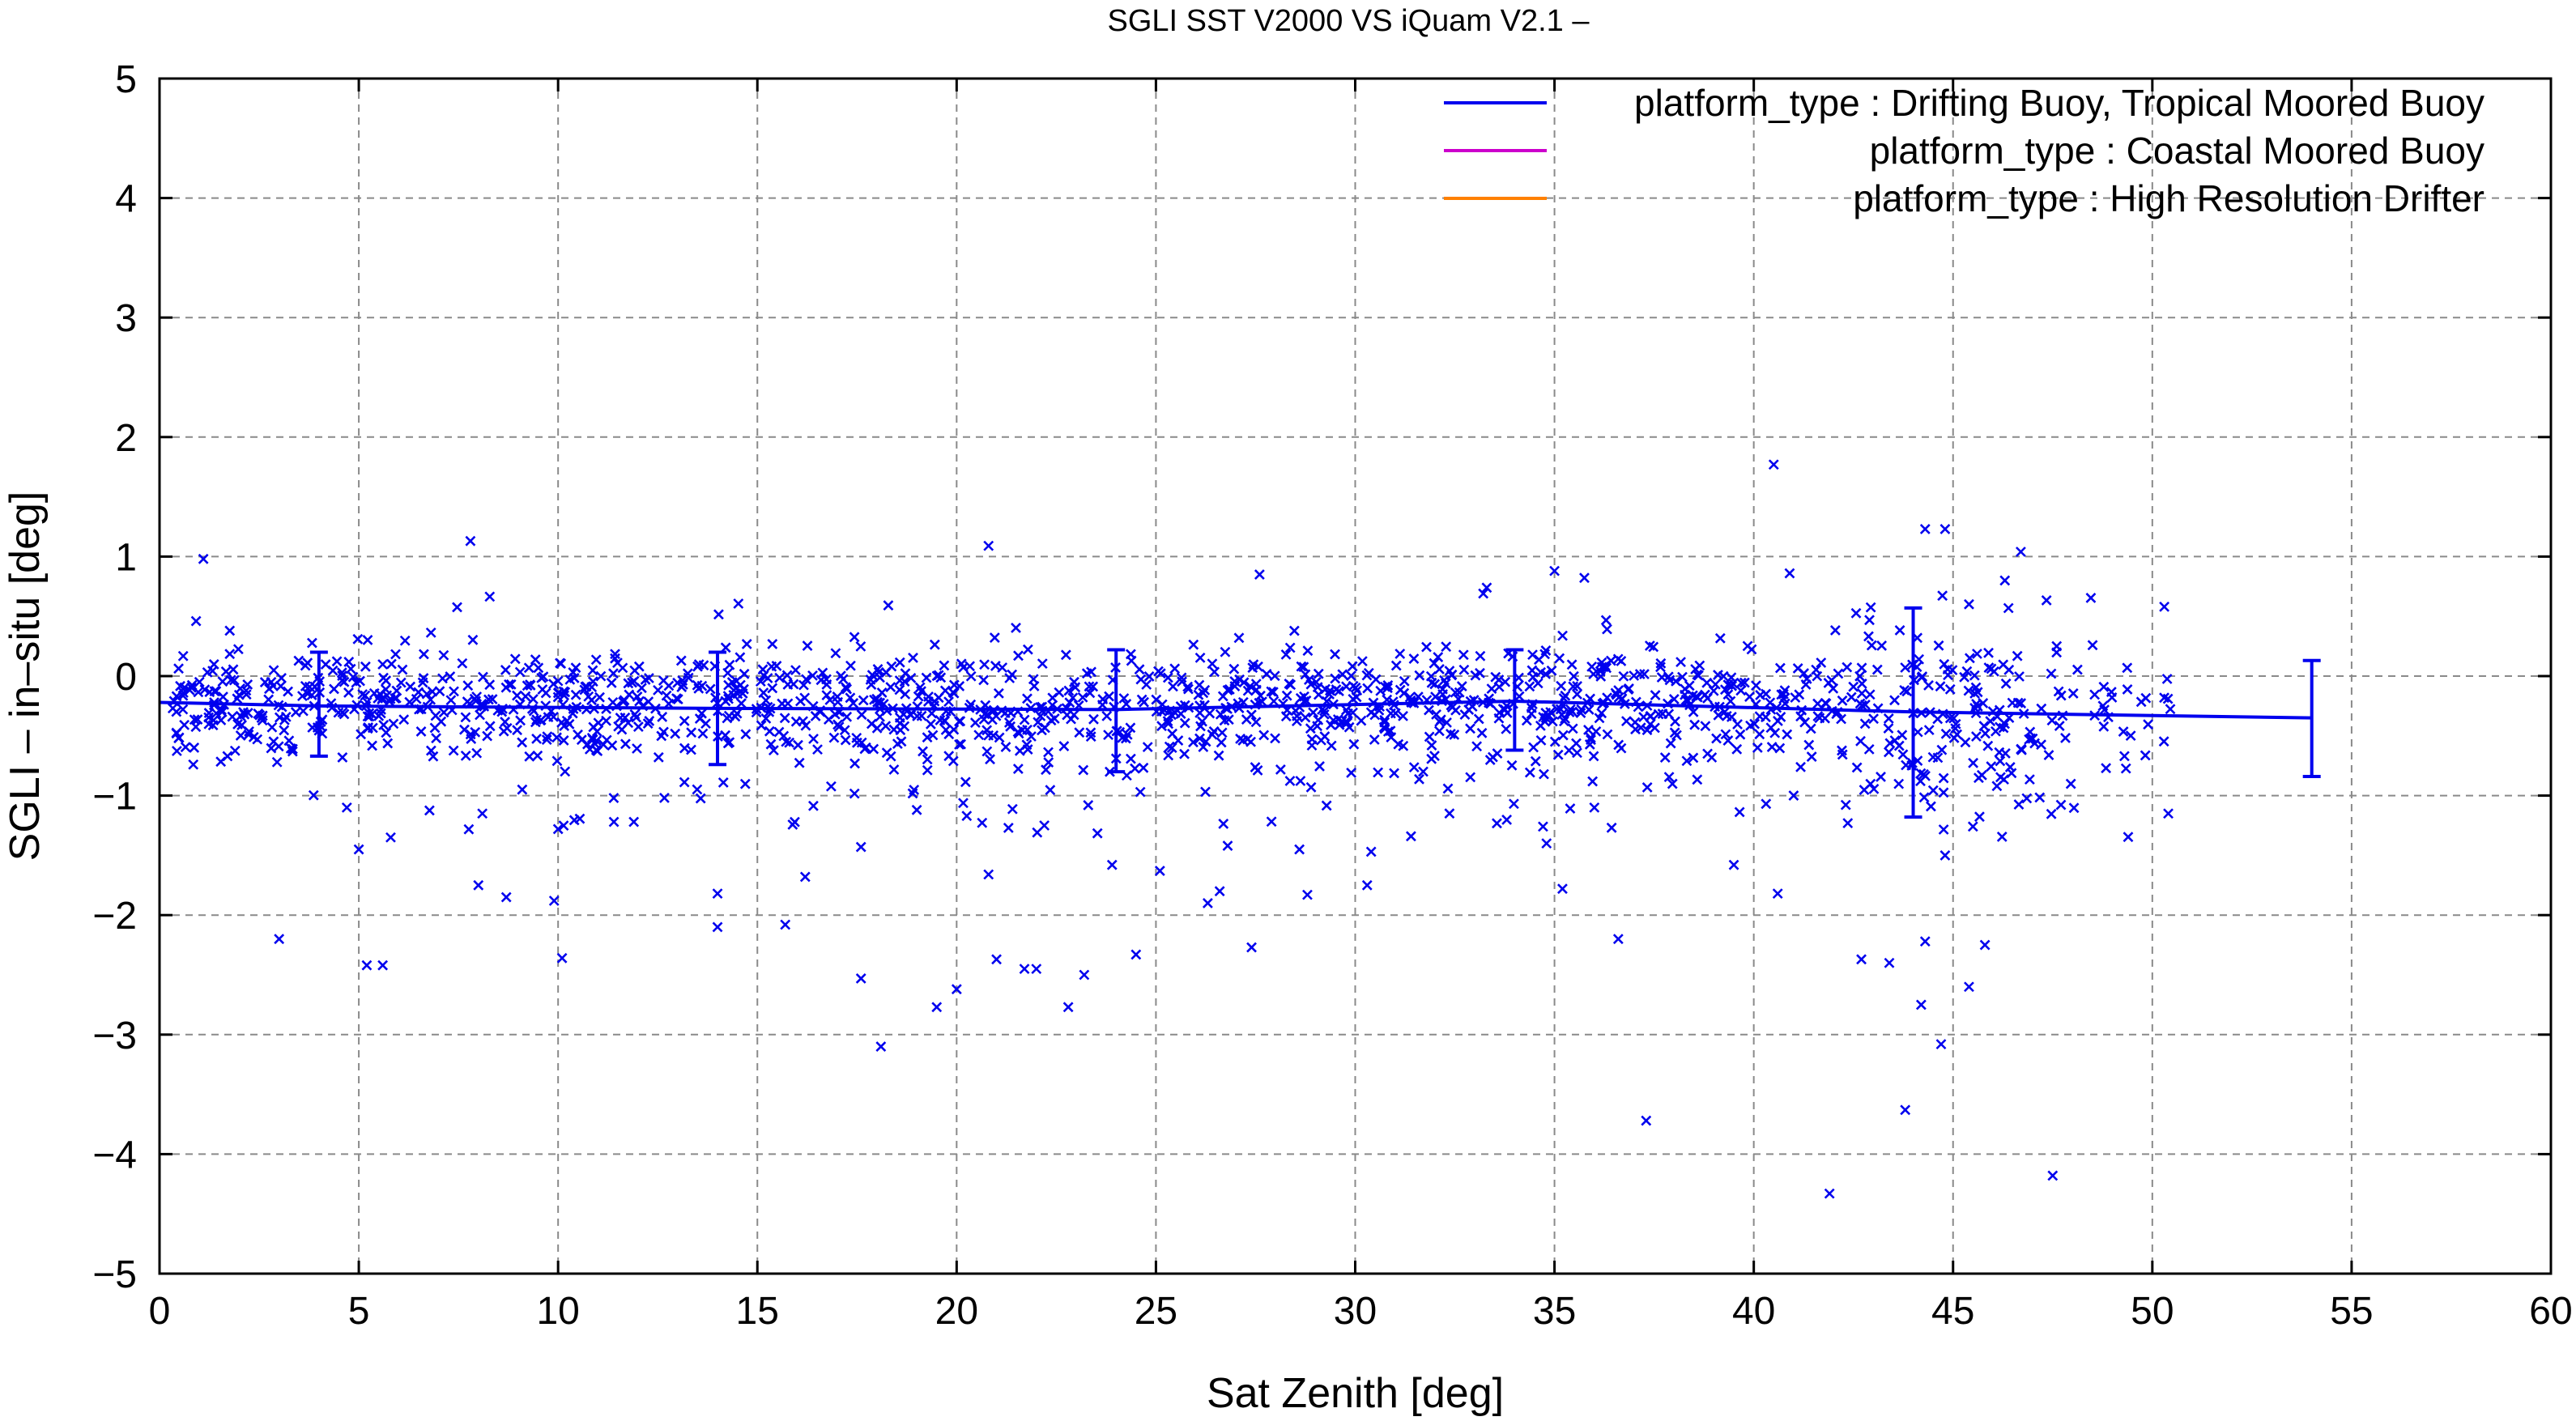  Describe the element at coordinates (160, 1311) in the screenshot. I see `x-tick-label: 0` at that location.